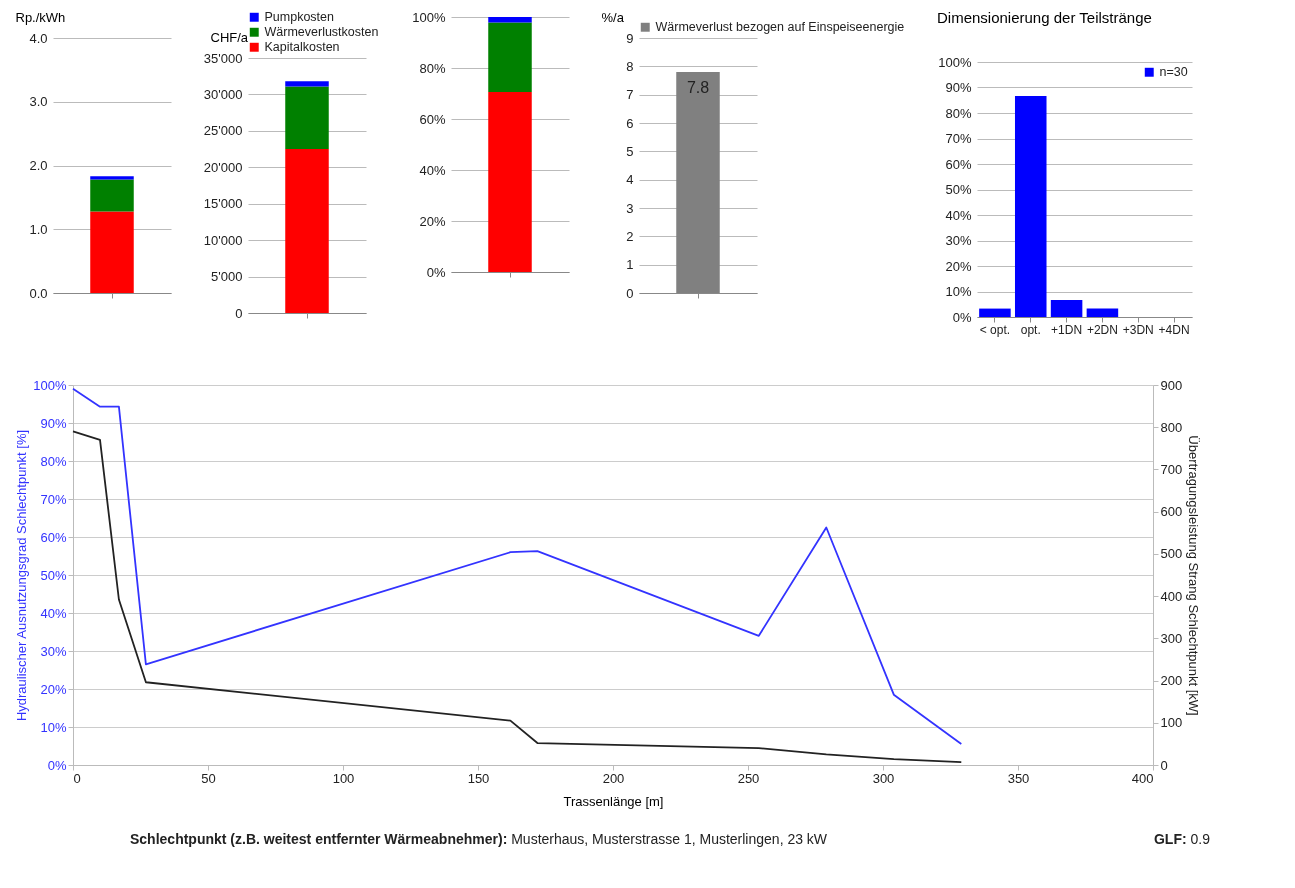 The width and height of the screenshot is (1295, 888). What do you see at coordinates (630, 265) in the screenshot?
I see `y-tick-label: 1` at bounding box center [630, 265].